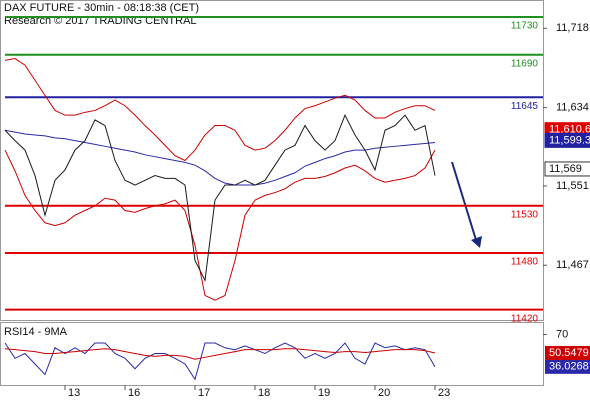 The height and width of the screenshot is (400, 590). What do you see at coordinates (525, 63) in the screenshot?
I see `level-label: 11690` at bounding box center [525, 63].